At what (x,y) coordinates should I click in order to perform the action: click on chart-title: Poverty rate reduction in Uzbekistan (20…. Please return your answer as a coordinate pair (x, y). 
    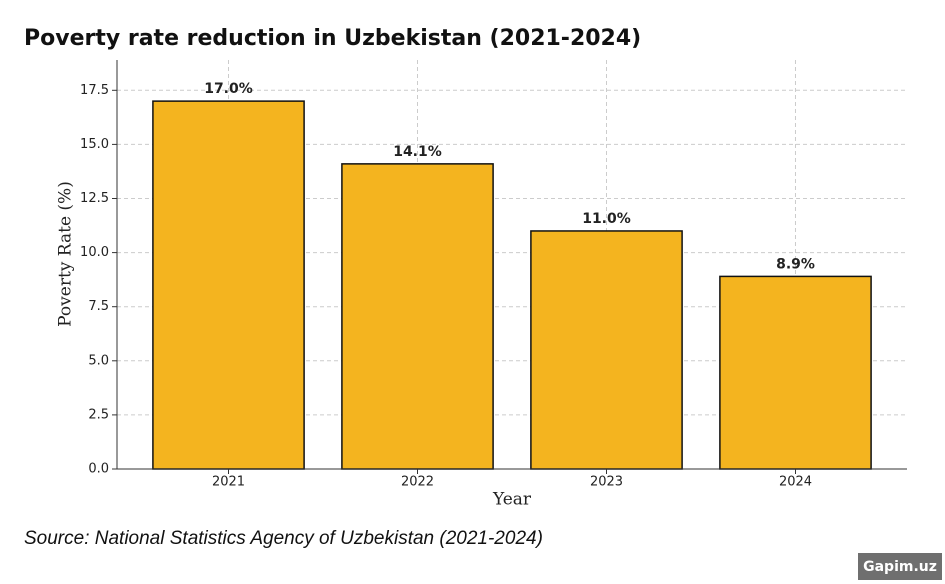
    Looking at the image, I should click on (332, 38).